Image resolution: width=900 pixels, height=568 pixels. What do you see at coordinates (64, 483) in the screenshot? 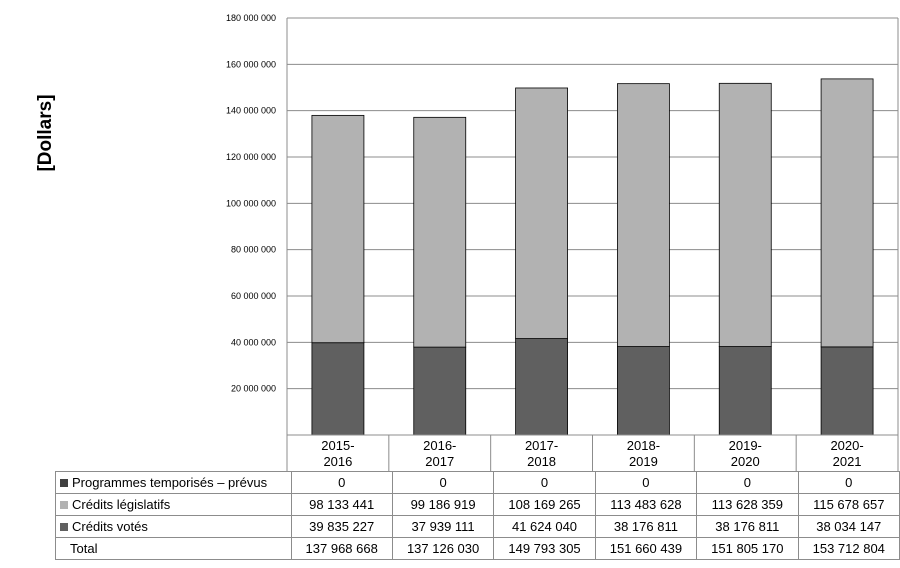
I see `legend-swatch-programmes` at bounding box center [64, 483].